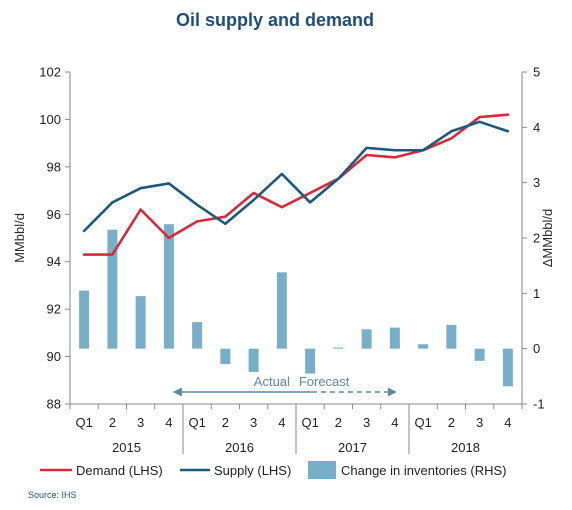 This screenshot has height=510, width=572. What do you see at coordinates (119, 470) in the screenshot?
I see `legend-demand-label: Demand (LHS)` at bounding box center [119, 470].